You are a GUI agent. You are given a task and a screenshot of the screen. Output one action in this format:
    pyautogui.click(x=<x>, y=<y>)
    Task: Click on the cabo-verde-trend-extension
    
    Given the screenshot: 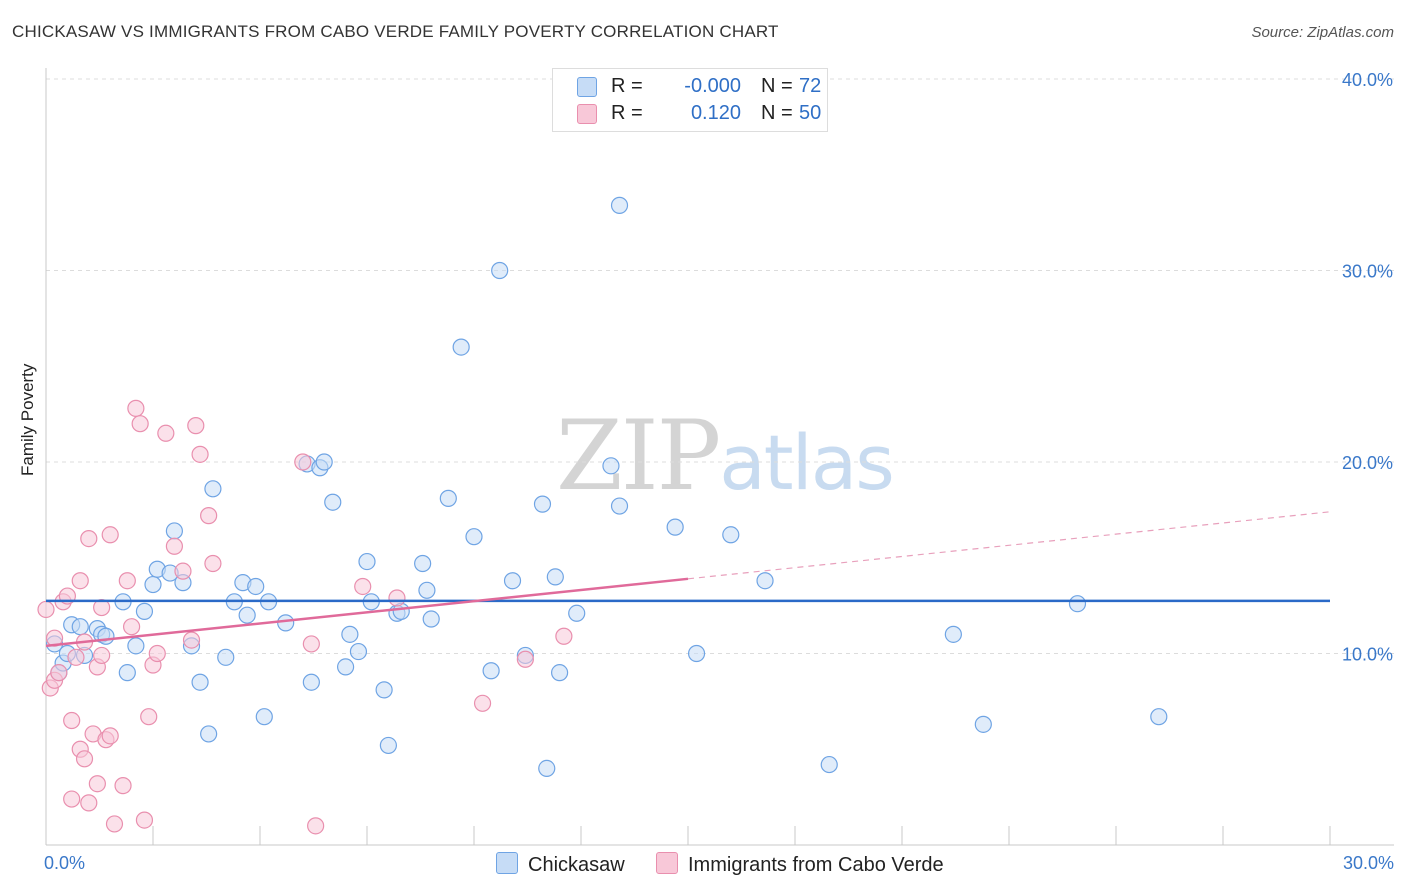 What is the action you would take?
    pyautogui.click(x=1009, y=545)
    